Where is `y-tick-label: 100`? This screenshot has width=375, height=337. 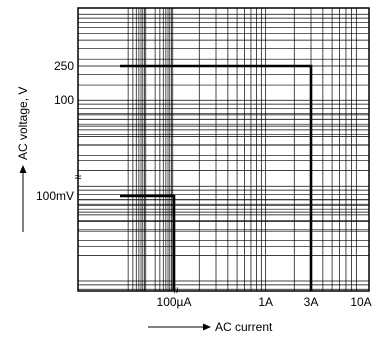 y-tick-label: 100 is located at coordinates (64, 100).